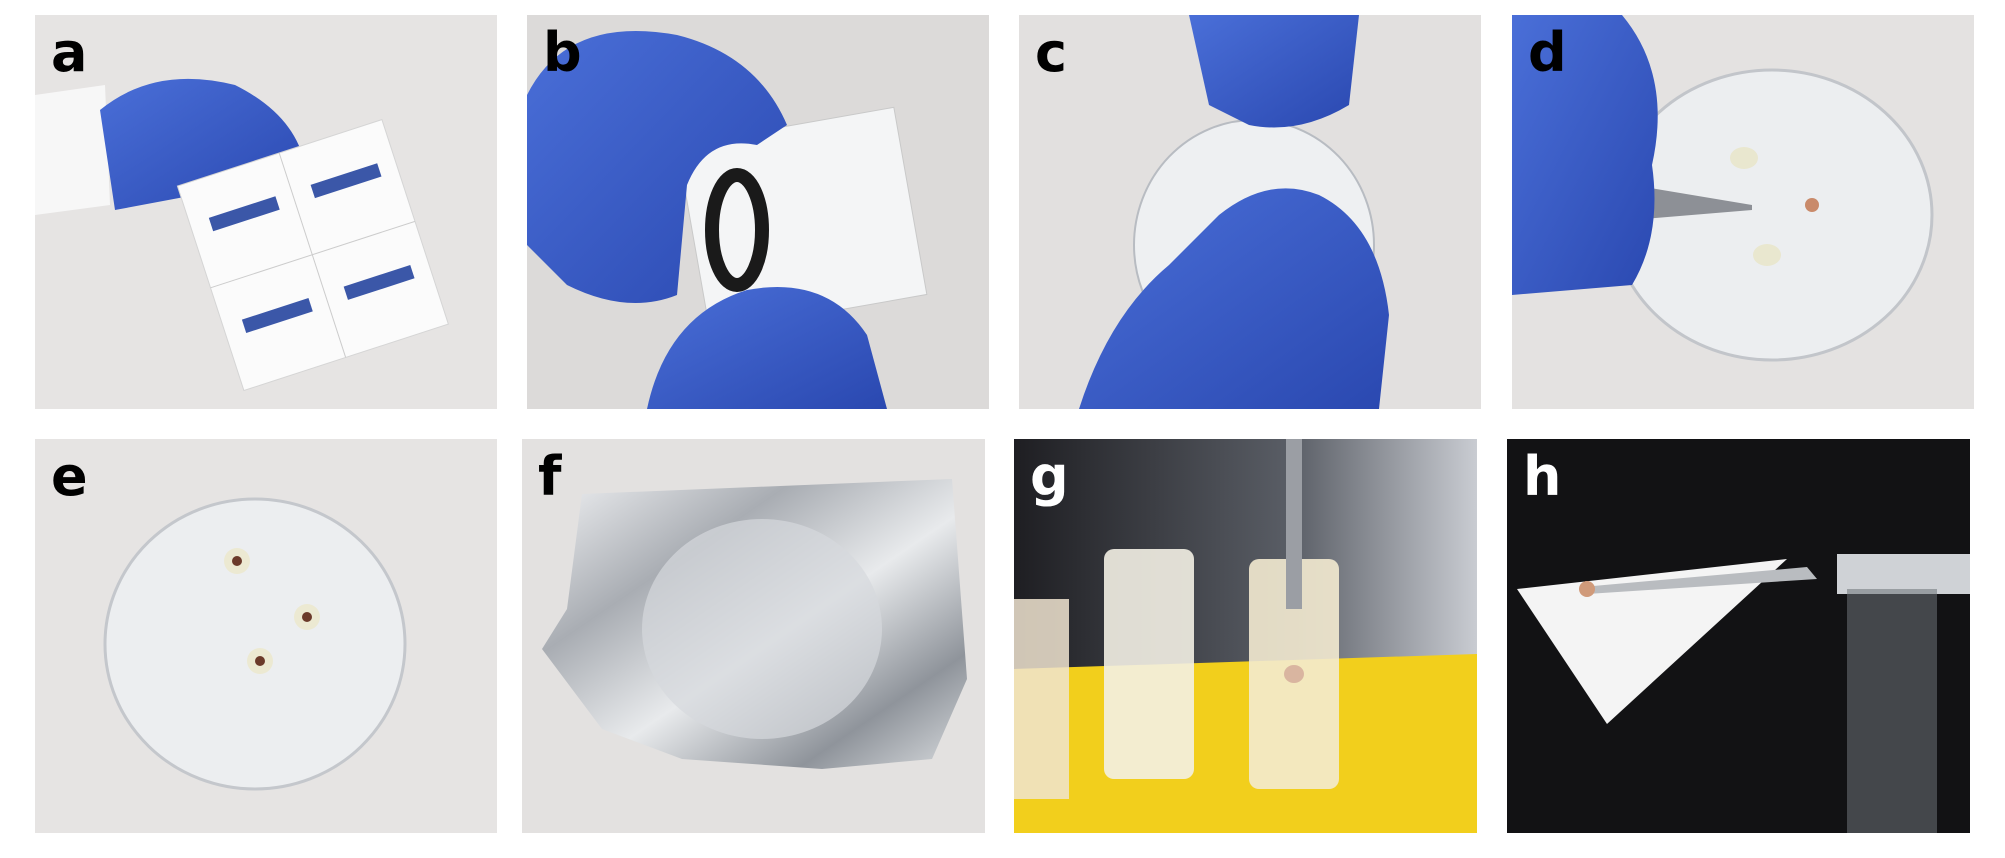 This screenshot has height=858, width=2005. I want to click on panel-label: g, so click(1049, 476).